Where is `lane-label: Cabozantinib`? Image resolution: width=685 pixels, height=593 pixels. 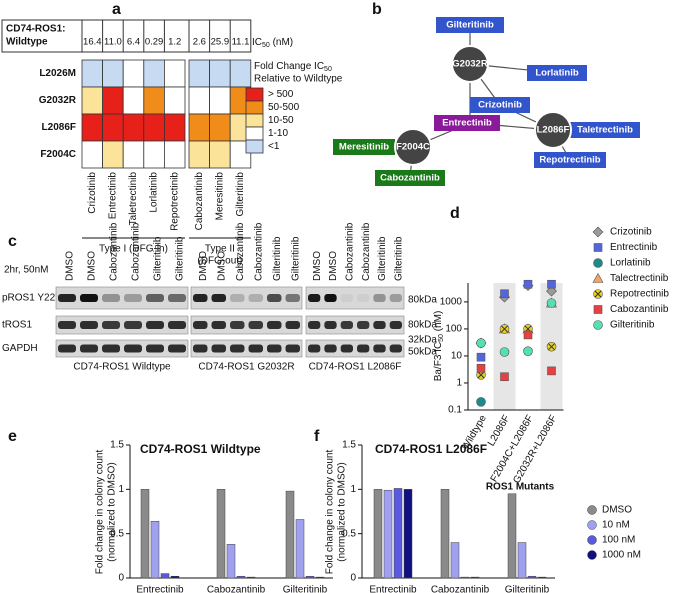 lane-label: Cabozantinib is located at coordinates (258, 251).